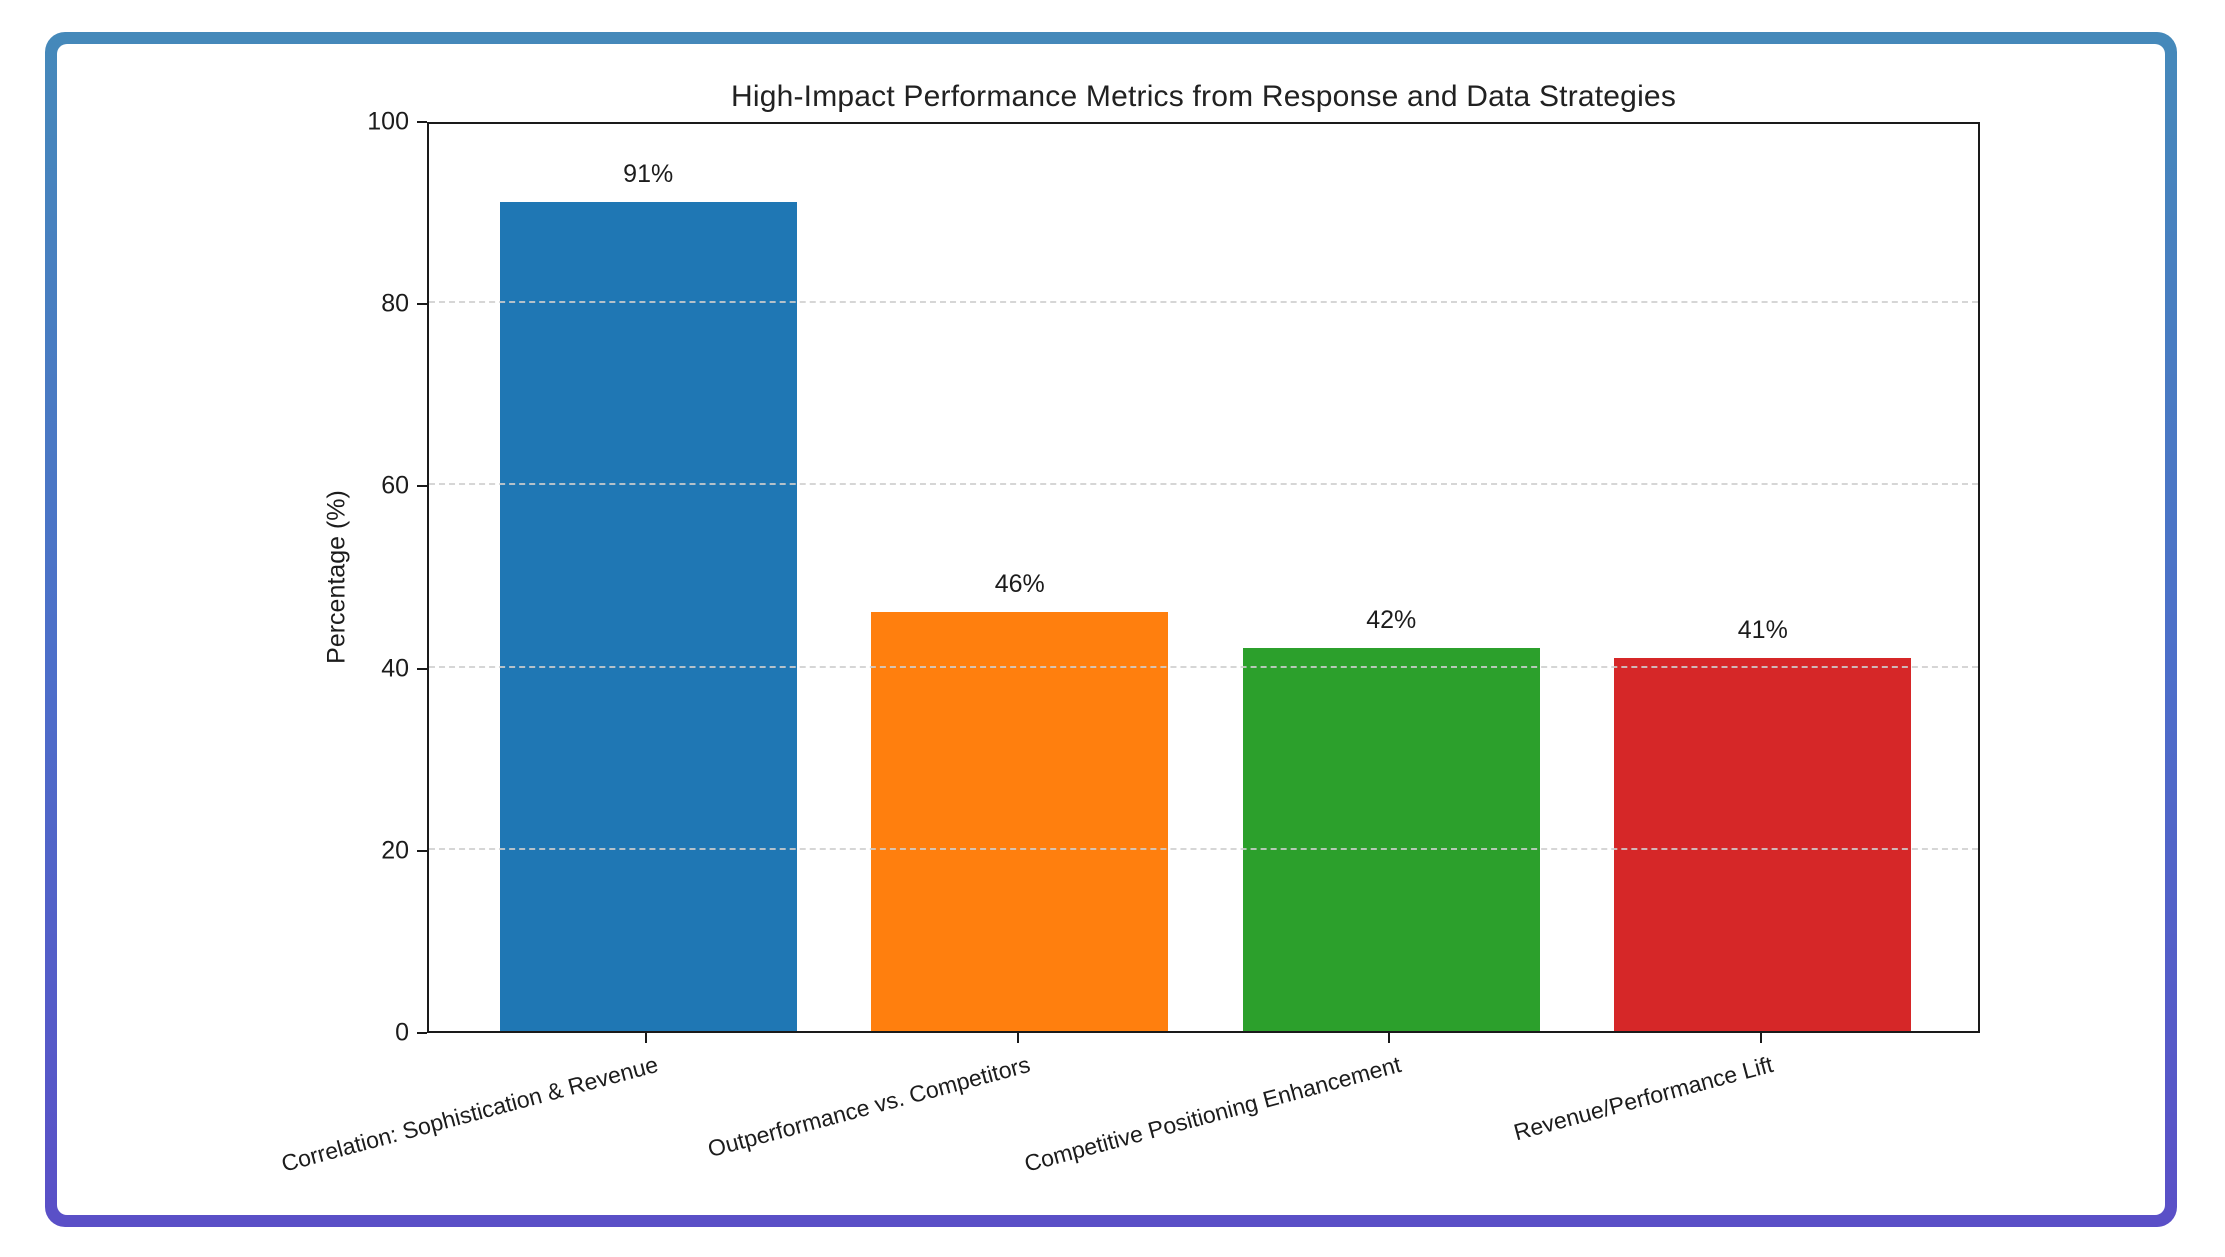  Describe the element at coordinates (1391, 620) in the screenshot. I see `bar-value-label-2: 42%` at that location.